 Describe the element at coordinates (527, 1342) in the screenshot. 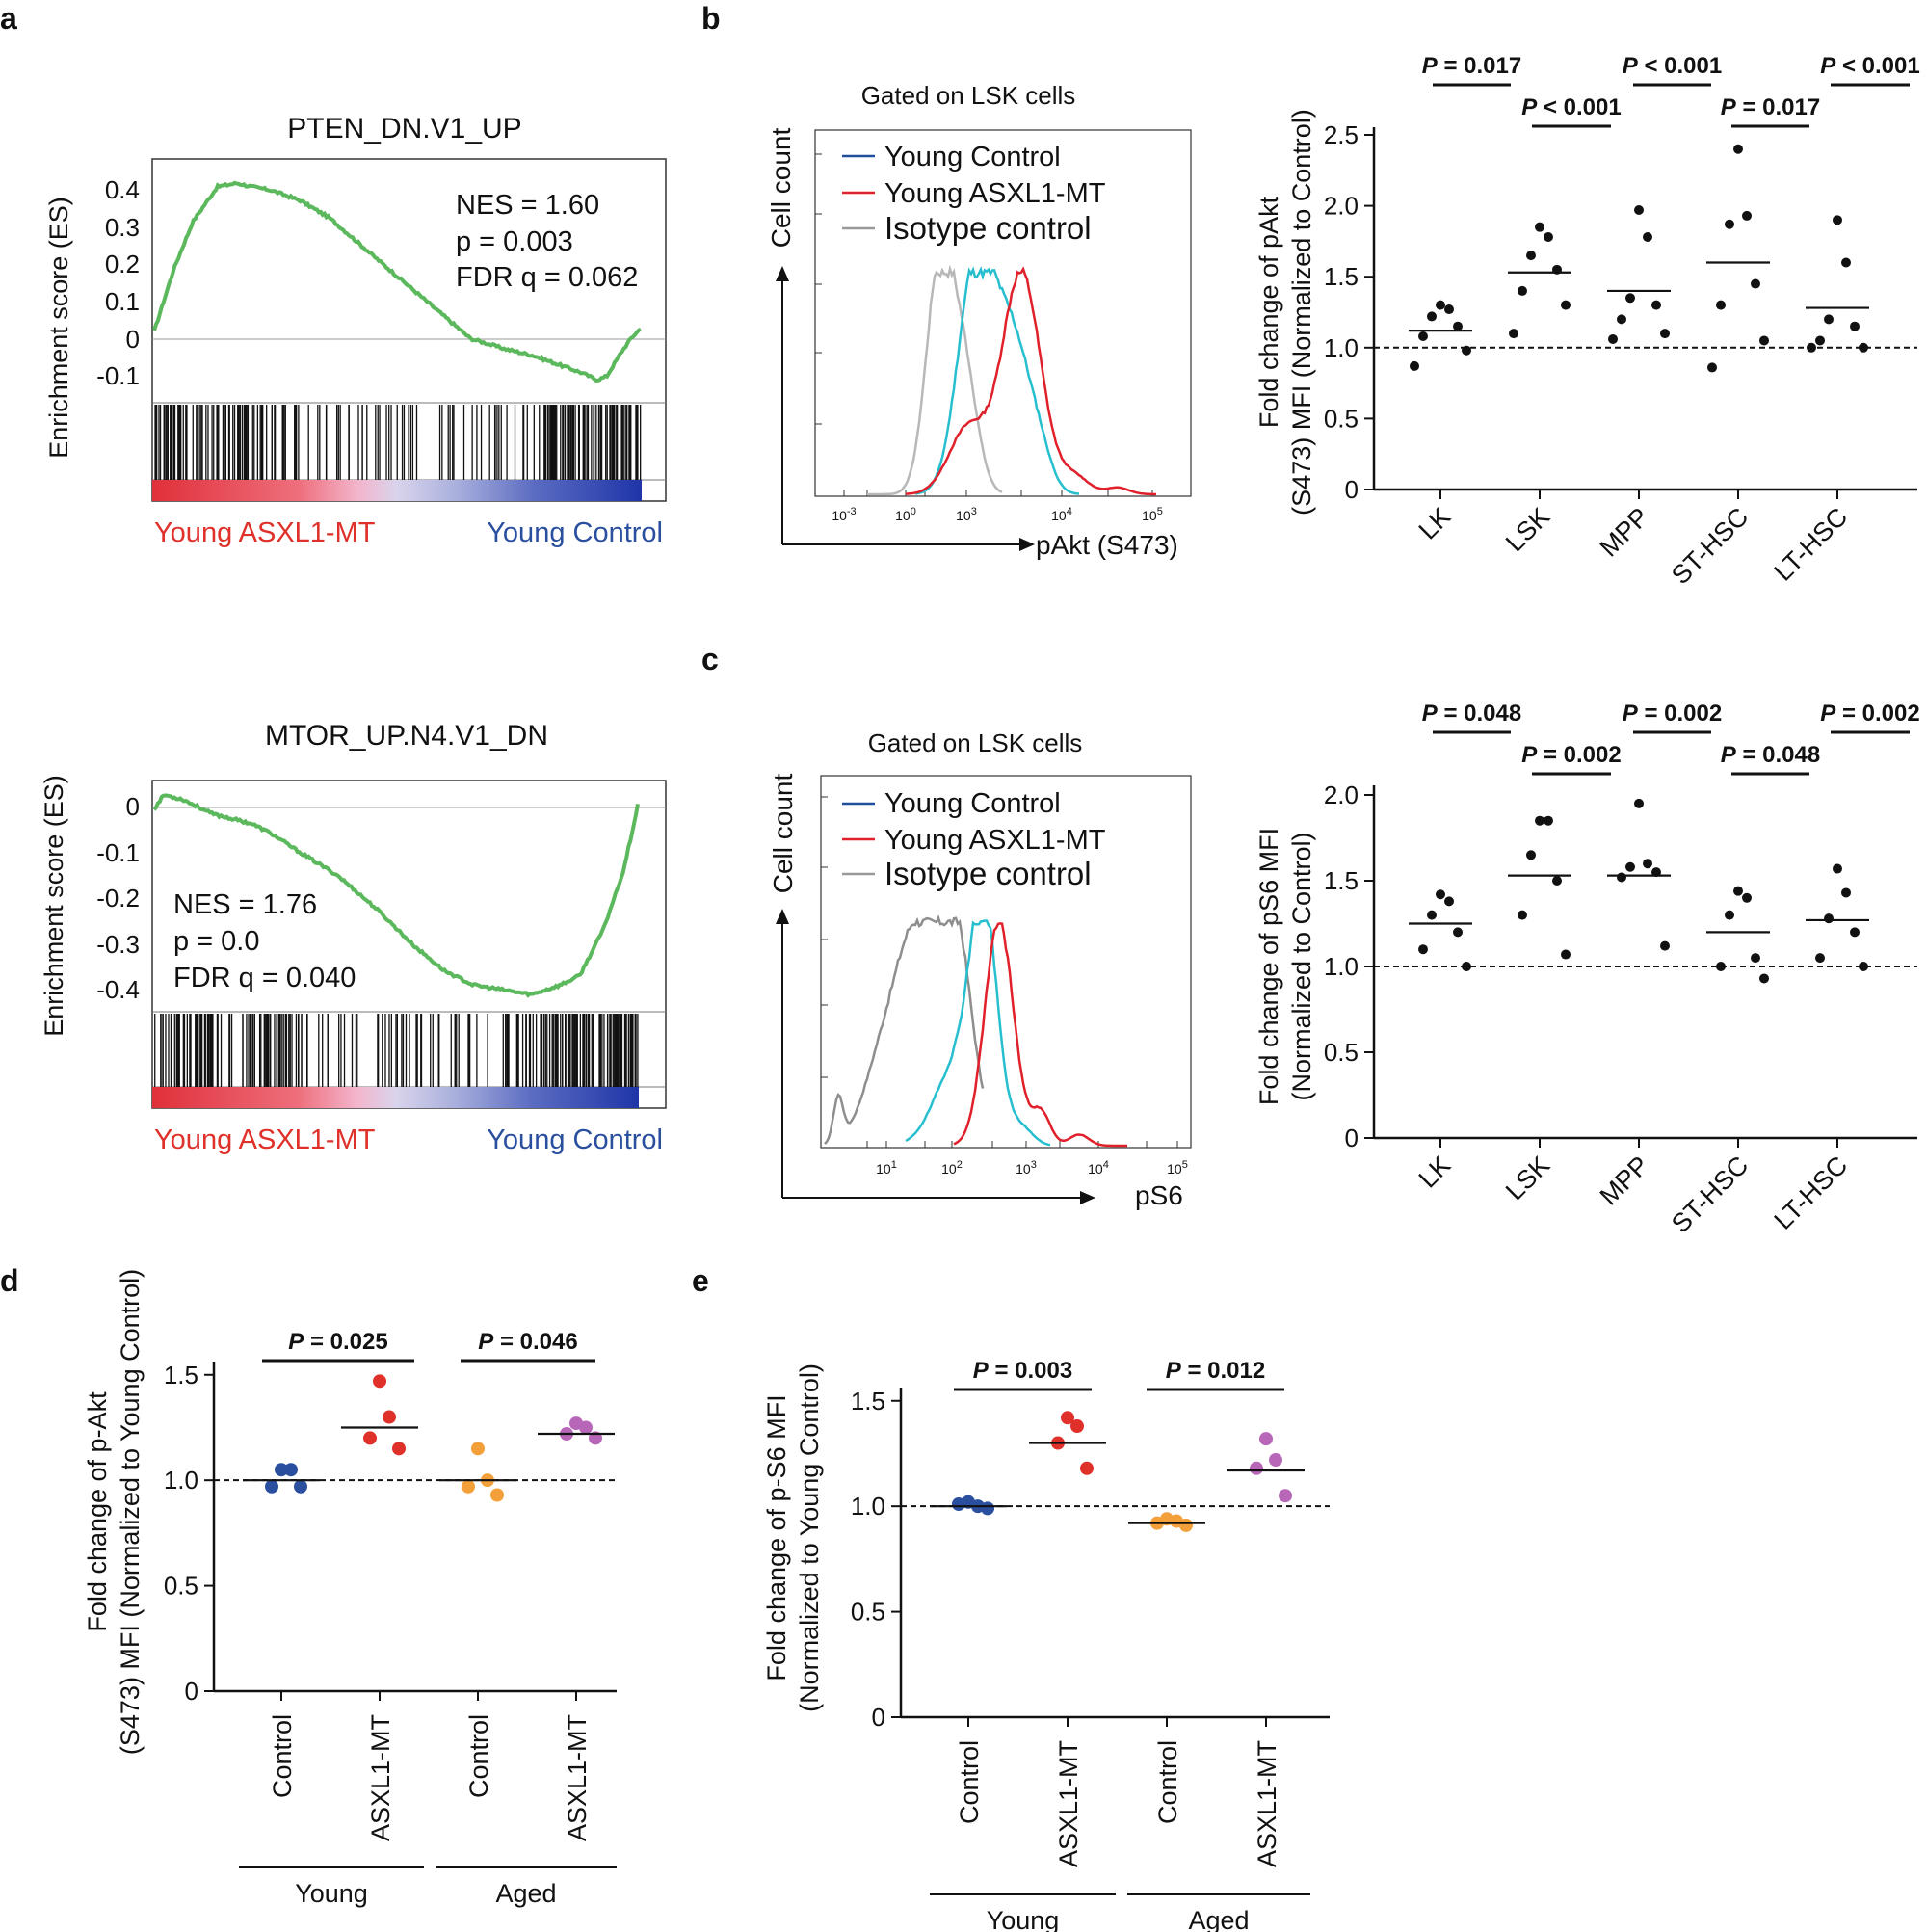

I see `comparison-p-value: P = 0.046` at that location.